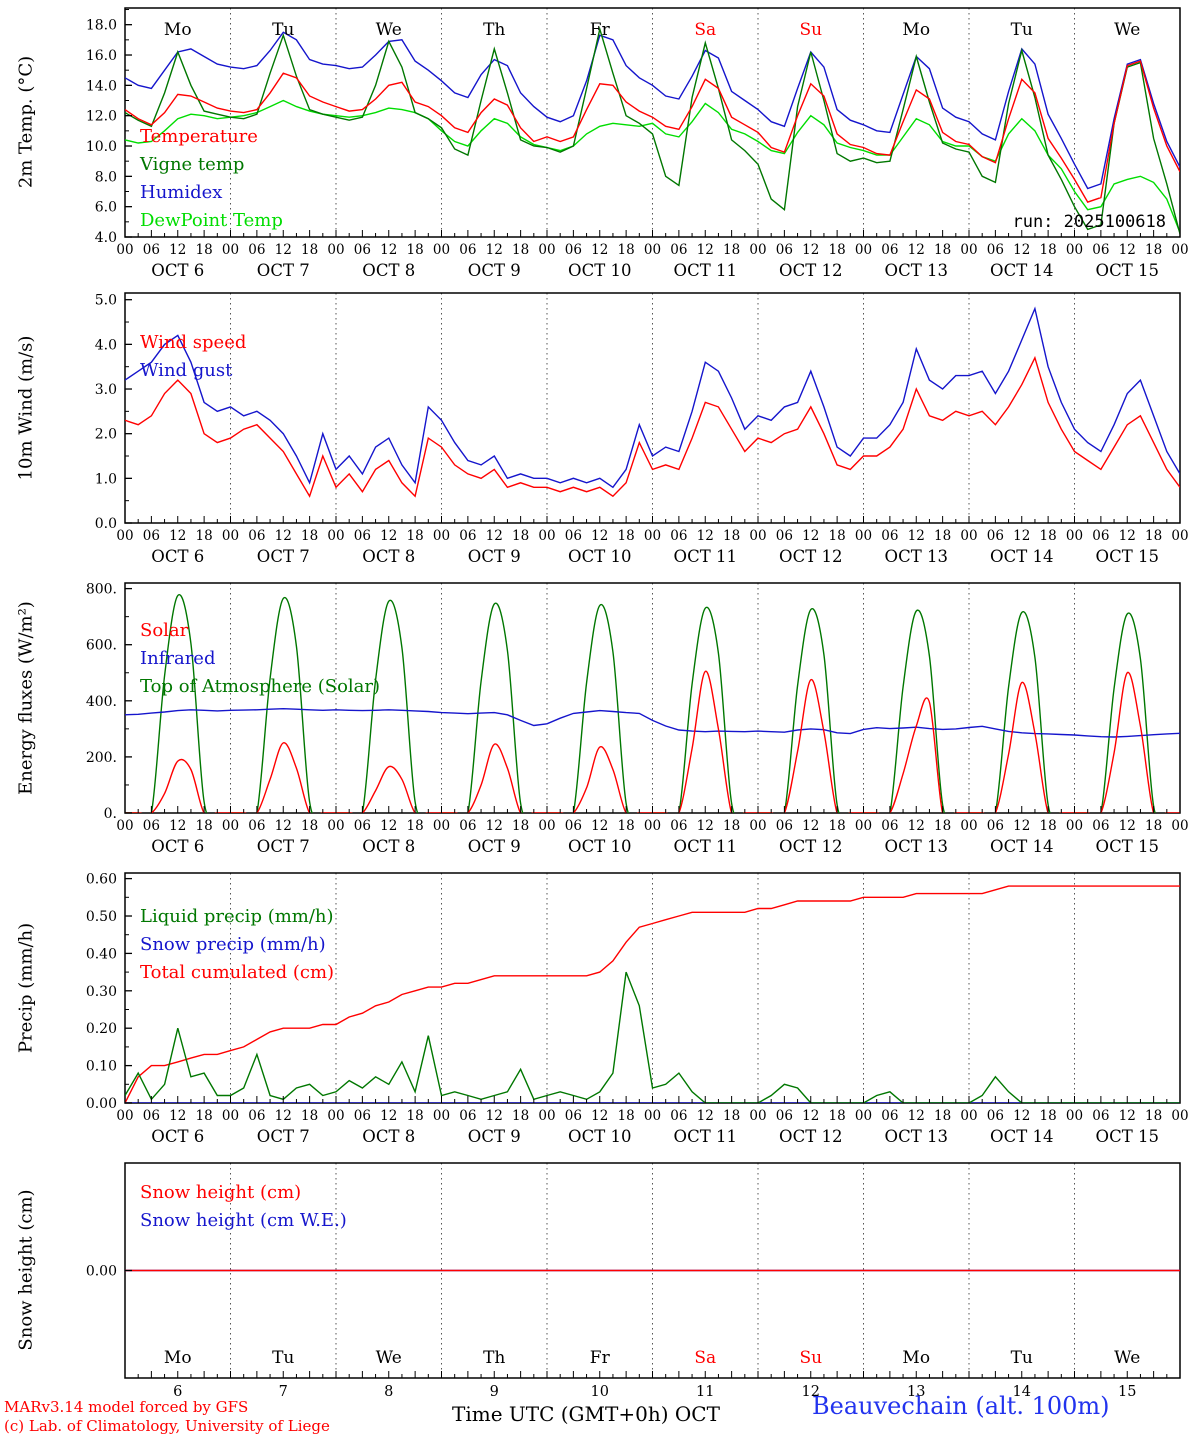 The image size is (1194, 1440). I want to click on series-humidex, so click(652, 110).